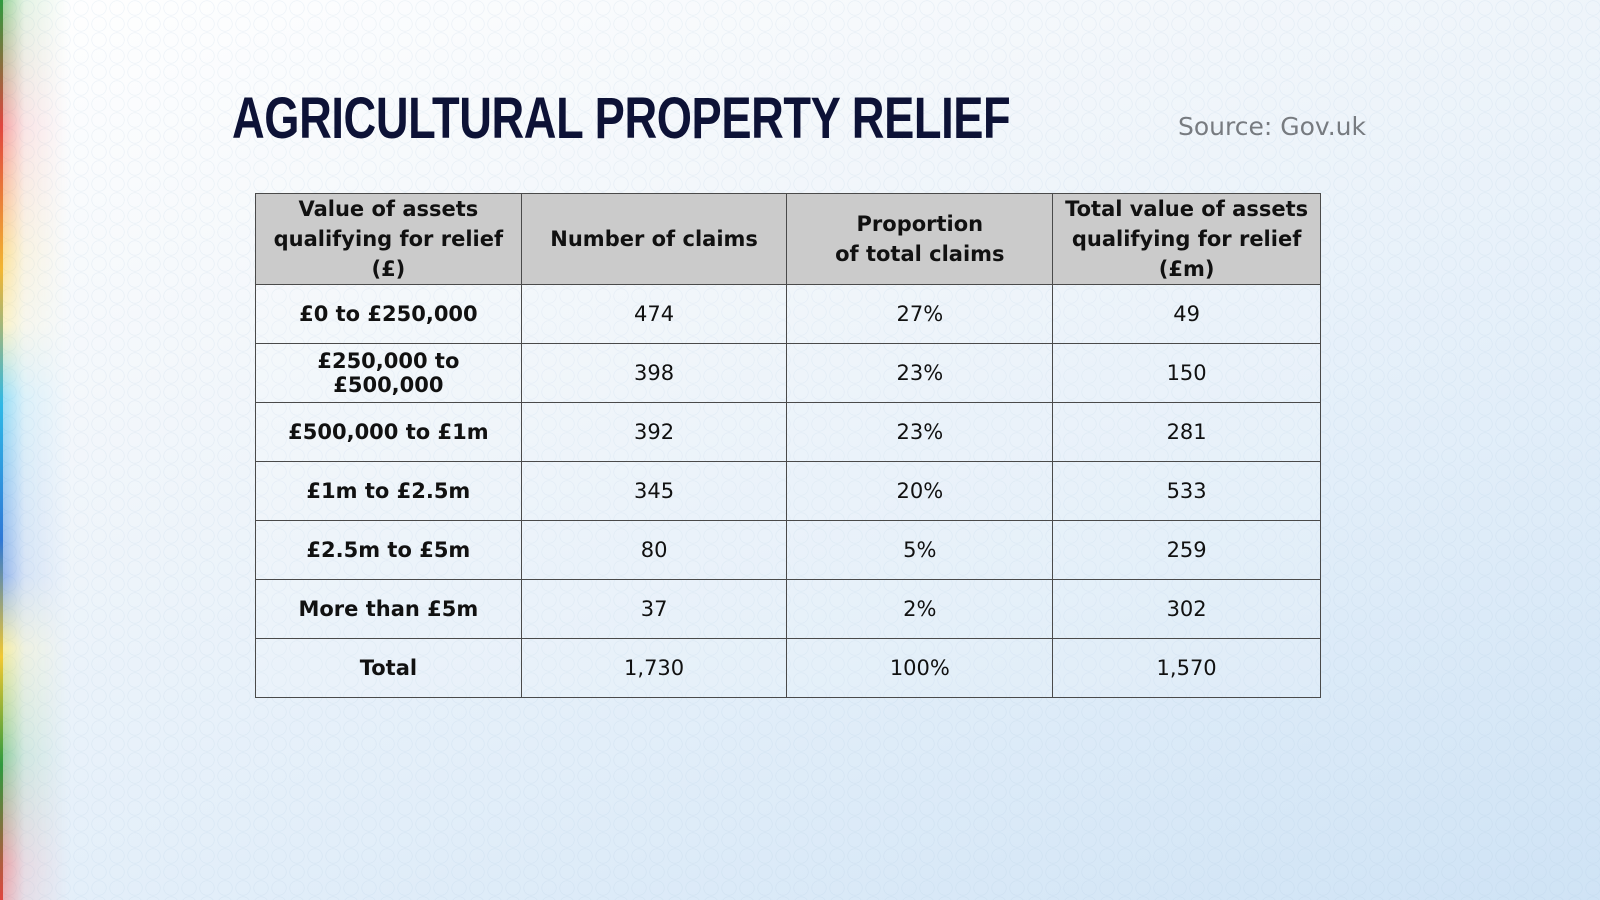 The height and width of the screenshot is (900, 1600). I want to click on table-total-row: Total 1,730 100% 1,570, so click(788, 668).